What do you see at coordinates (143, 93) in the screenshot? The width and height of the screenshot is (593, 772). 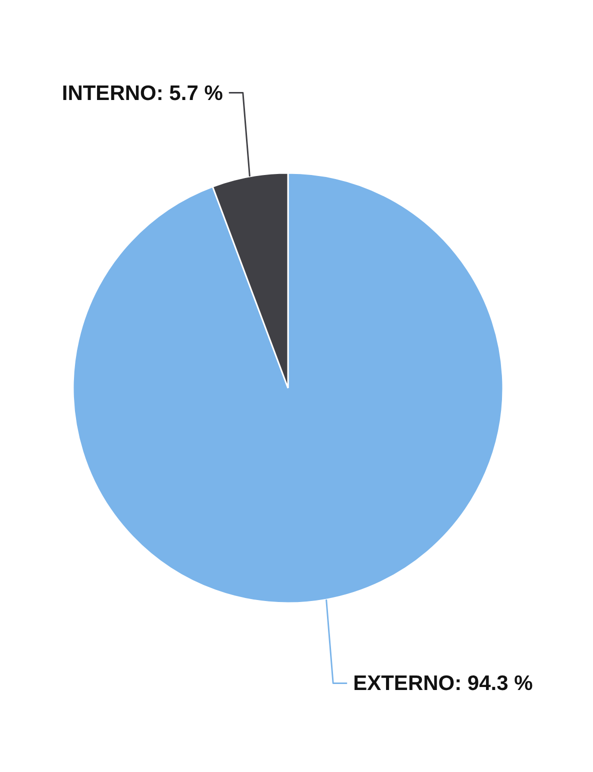 I see `slice-label: INTERNO: 5.7 %` at bounding box center [143, 93].